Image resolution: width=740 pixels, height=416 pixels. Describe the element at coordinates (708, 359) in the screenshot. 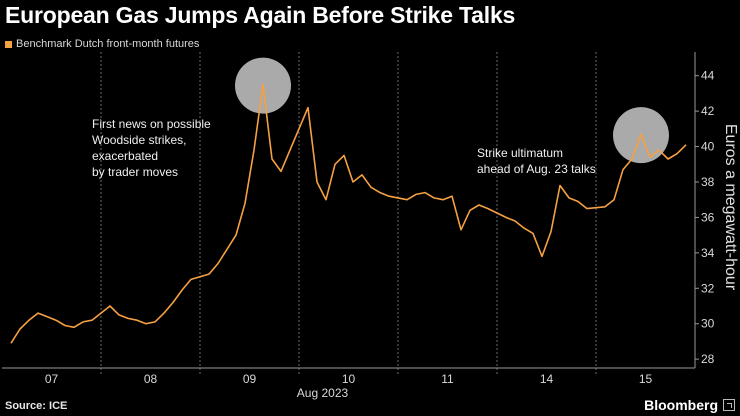

I see `y-tick-label: 28` at that location.